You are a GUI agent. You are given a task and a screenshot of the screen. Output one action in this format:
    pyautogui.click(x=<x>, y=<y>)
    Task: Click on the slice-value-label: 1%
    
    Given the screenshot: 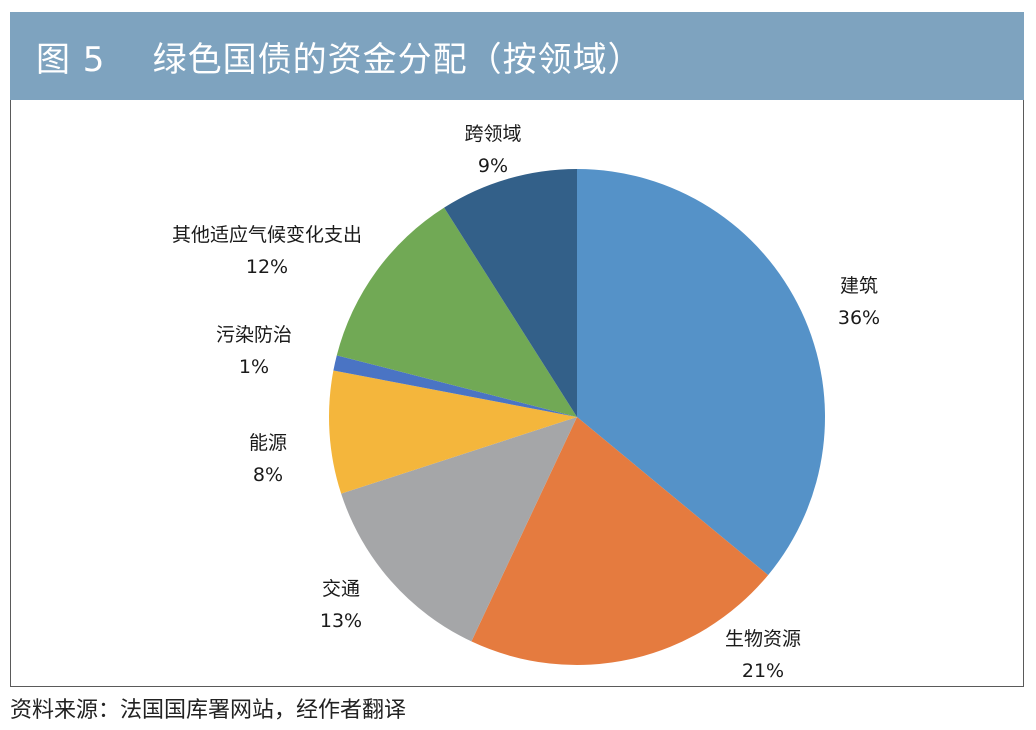 What is the action you would take?
    pyautogui.click(x=254, y=367)
    